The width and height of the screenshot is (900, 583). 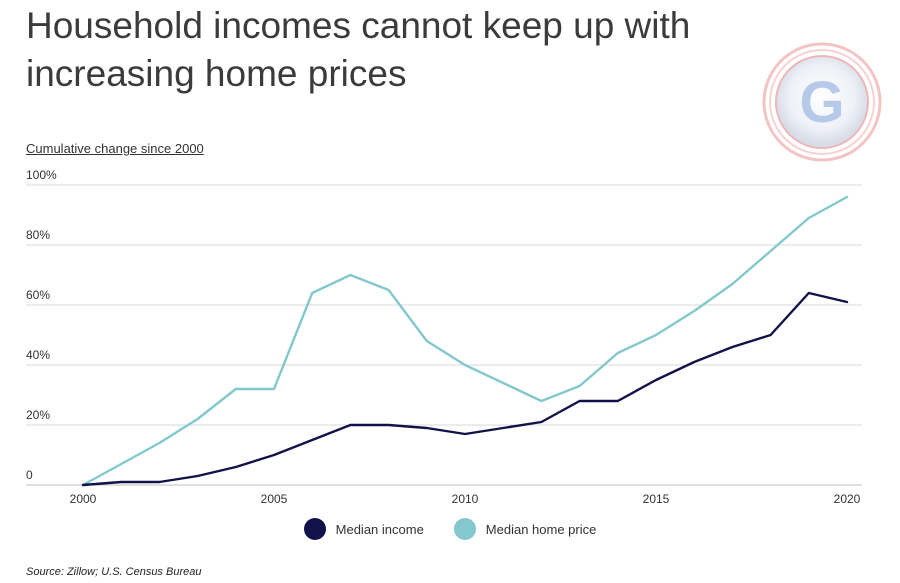 I want to click on svg-text: G, so click(x=821, y=102).